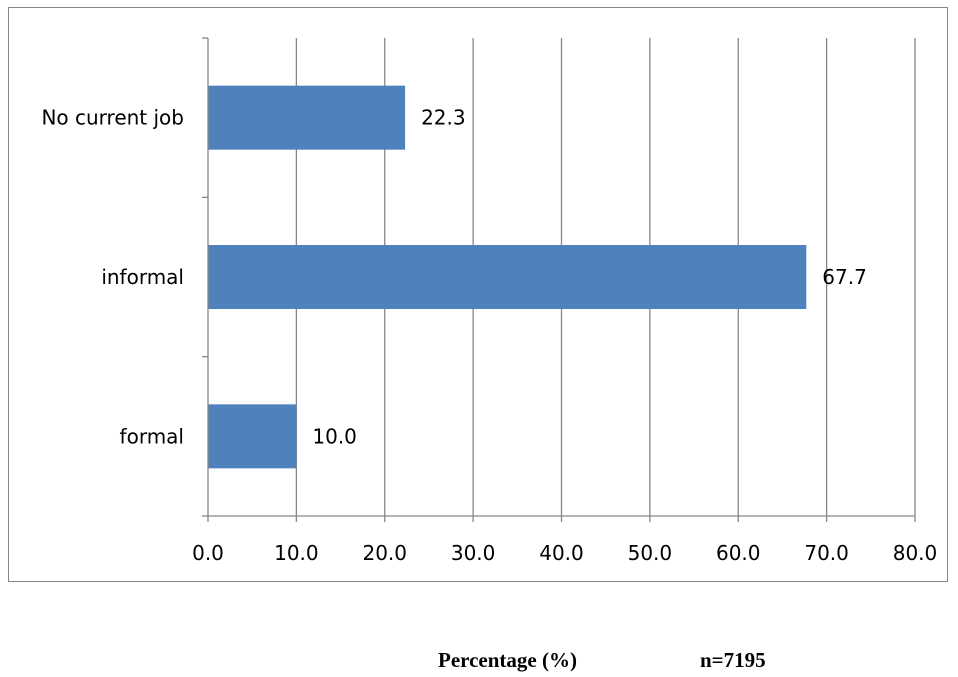 The image size is (958, 677). What do you see at coordinates (152, 436) in the screenshot?
I see `category-label: formal` at bounding box center [152, 436].